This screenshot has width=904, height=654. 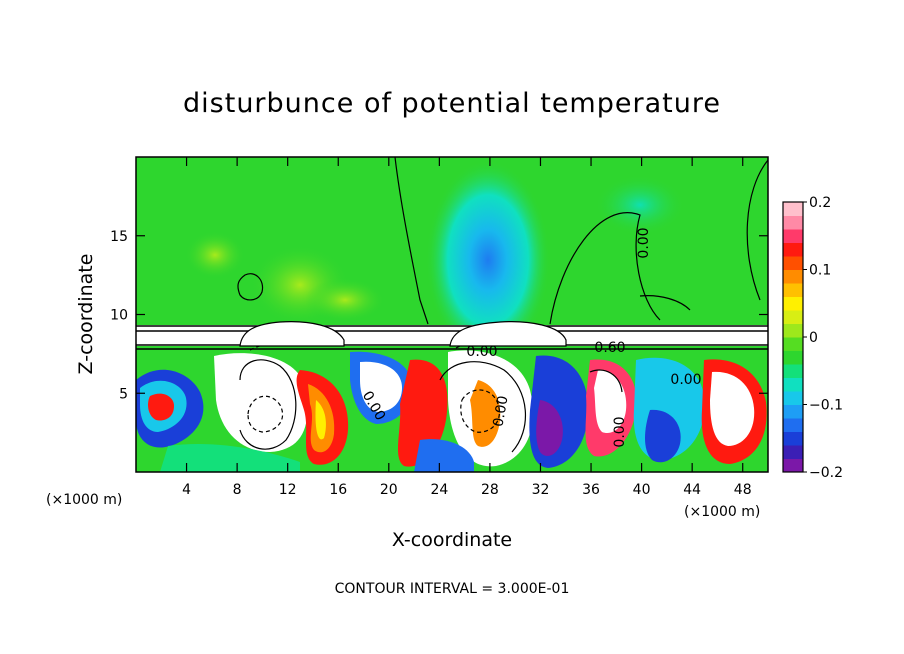 I want to click on colorbar-tick-label: 0.2, so click(x=820, y=203).